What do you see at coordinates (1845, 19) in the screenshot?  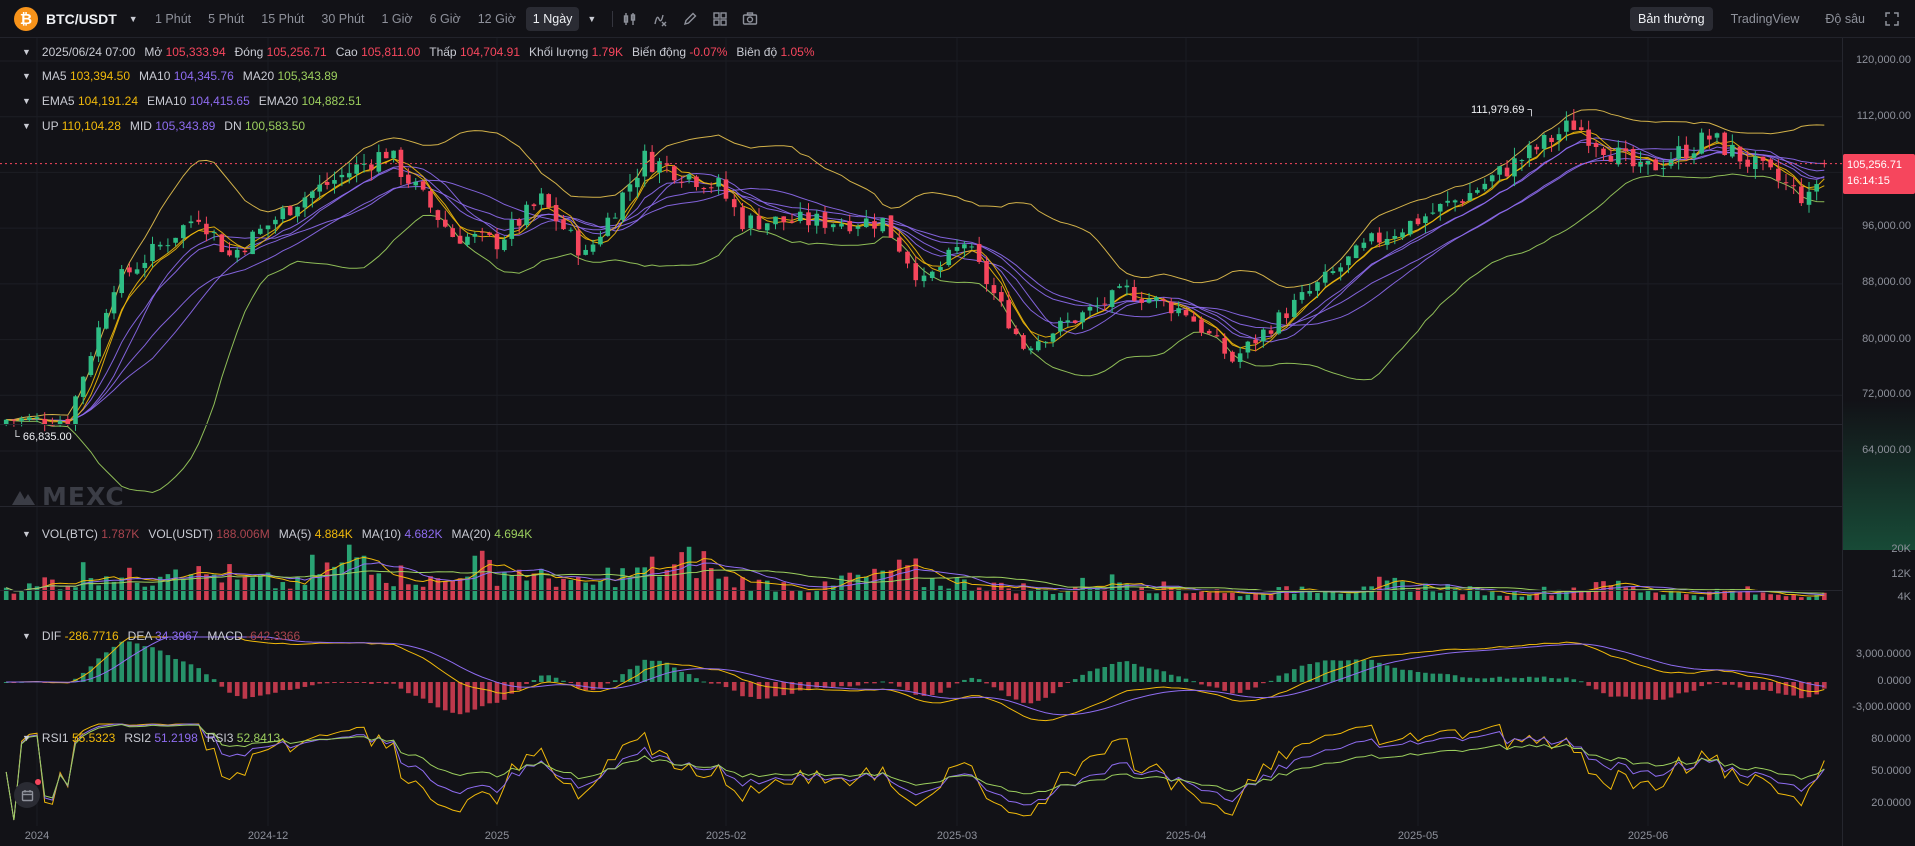 I see `tab-depth: Độ sâu` at bounding box center [1845, 19].